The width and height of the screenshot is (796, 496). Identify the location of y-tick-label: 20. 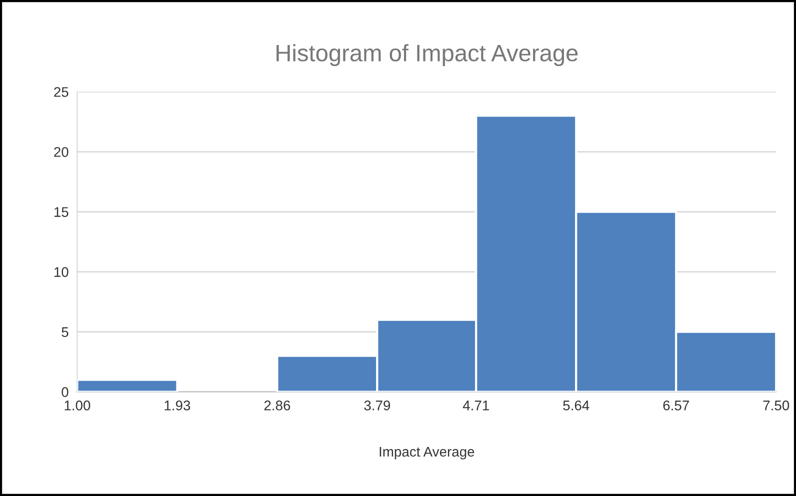
(61, 152).